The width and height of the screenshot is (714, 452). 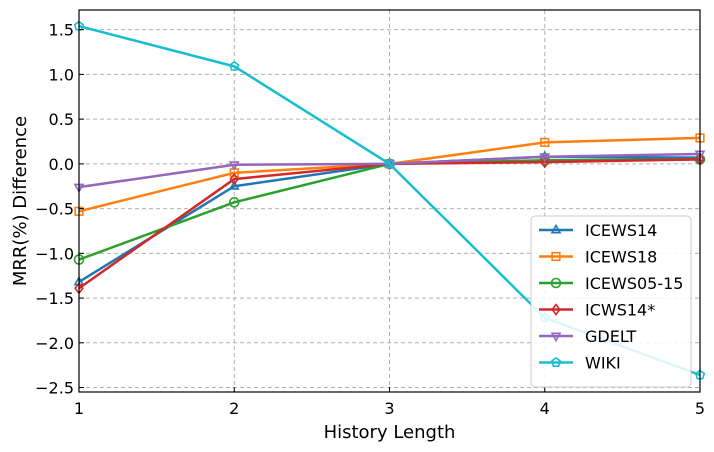 What do you see at coordinates (61, 119) in the screenshot?
I see `y-tick-label: 0.5` at bounding box center [61, 119].